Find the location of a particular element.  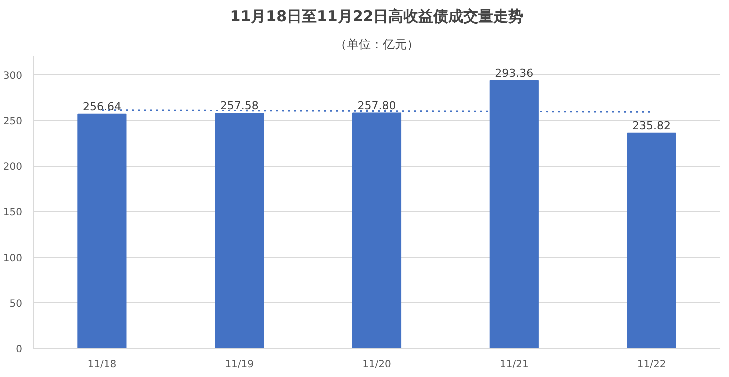

y-tick-label: 50 is located at coordinates (16, 304).